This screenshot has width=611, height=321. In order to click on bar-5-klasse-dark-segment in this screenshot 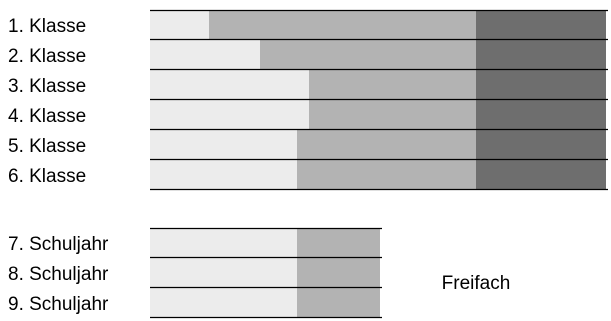, I will do `click(541, 145)`.